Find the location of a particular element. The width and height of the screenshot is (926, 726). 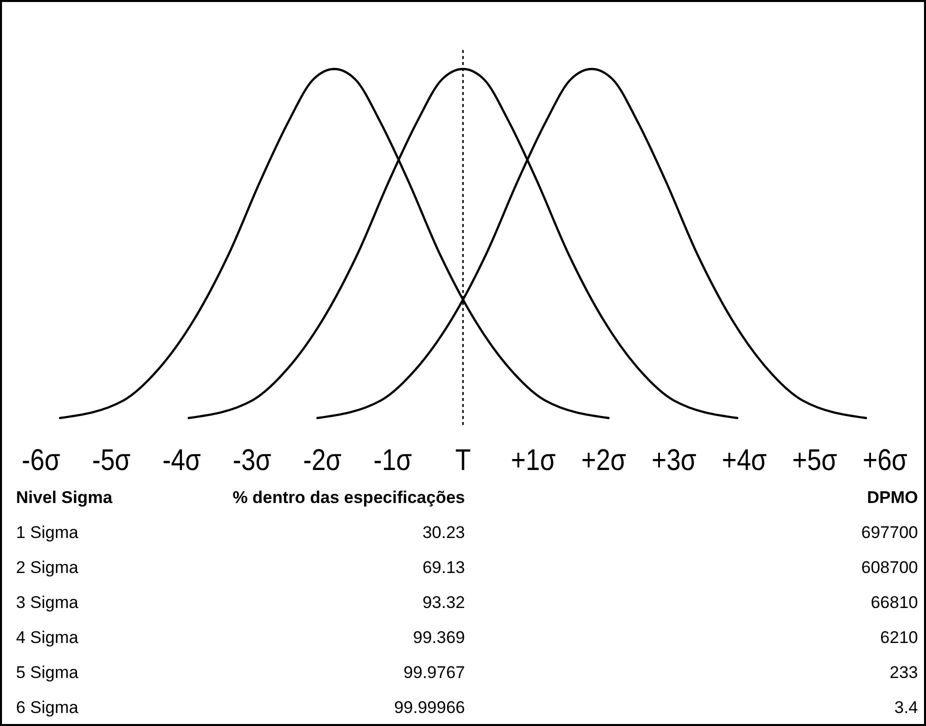

x-tick-label: +3σ is located at coordinates (674, 459).